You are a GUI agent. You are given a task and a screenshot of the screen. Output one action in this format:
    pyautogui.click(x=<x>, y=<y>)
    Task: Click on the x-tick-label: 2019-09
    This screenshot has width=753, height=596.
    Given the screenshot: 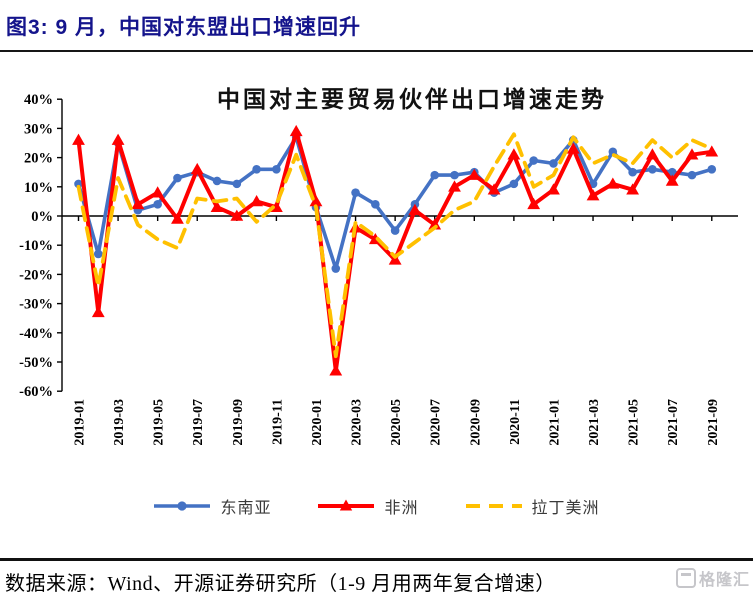 What is the action you would take?
    pyautogui.click(x=238, y=422)
    